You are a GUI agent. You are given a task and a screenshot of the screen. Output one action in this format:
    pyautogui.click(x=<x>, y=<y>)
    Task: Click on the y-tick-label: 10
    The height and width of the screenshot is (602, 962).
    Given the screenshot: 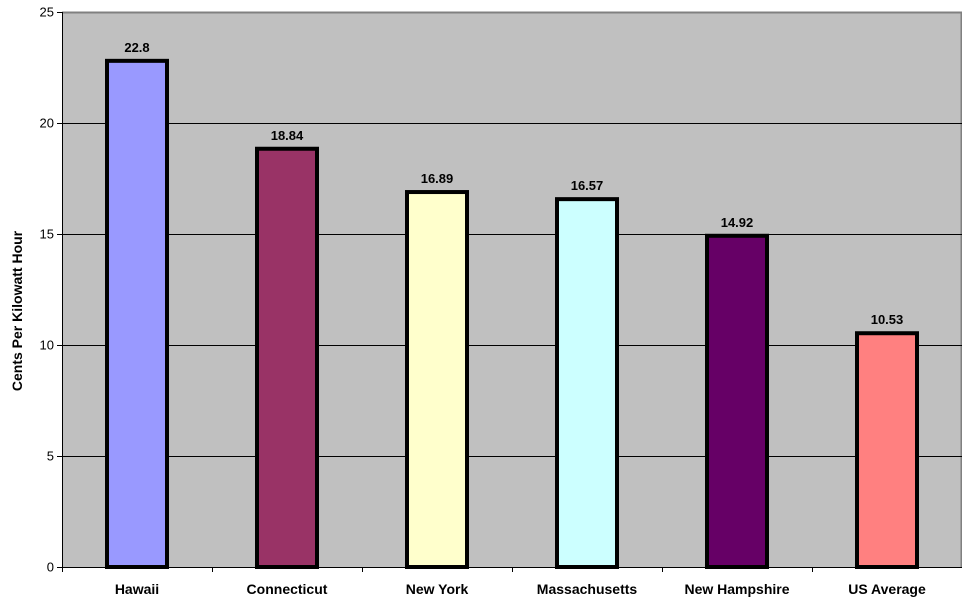 What is the action you would take?
    pyautogui.click(x=47, y=345)
    